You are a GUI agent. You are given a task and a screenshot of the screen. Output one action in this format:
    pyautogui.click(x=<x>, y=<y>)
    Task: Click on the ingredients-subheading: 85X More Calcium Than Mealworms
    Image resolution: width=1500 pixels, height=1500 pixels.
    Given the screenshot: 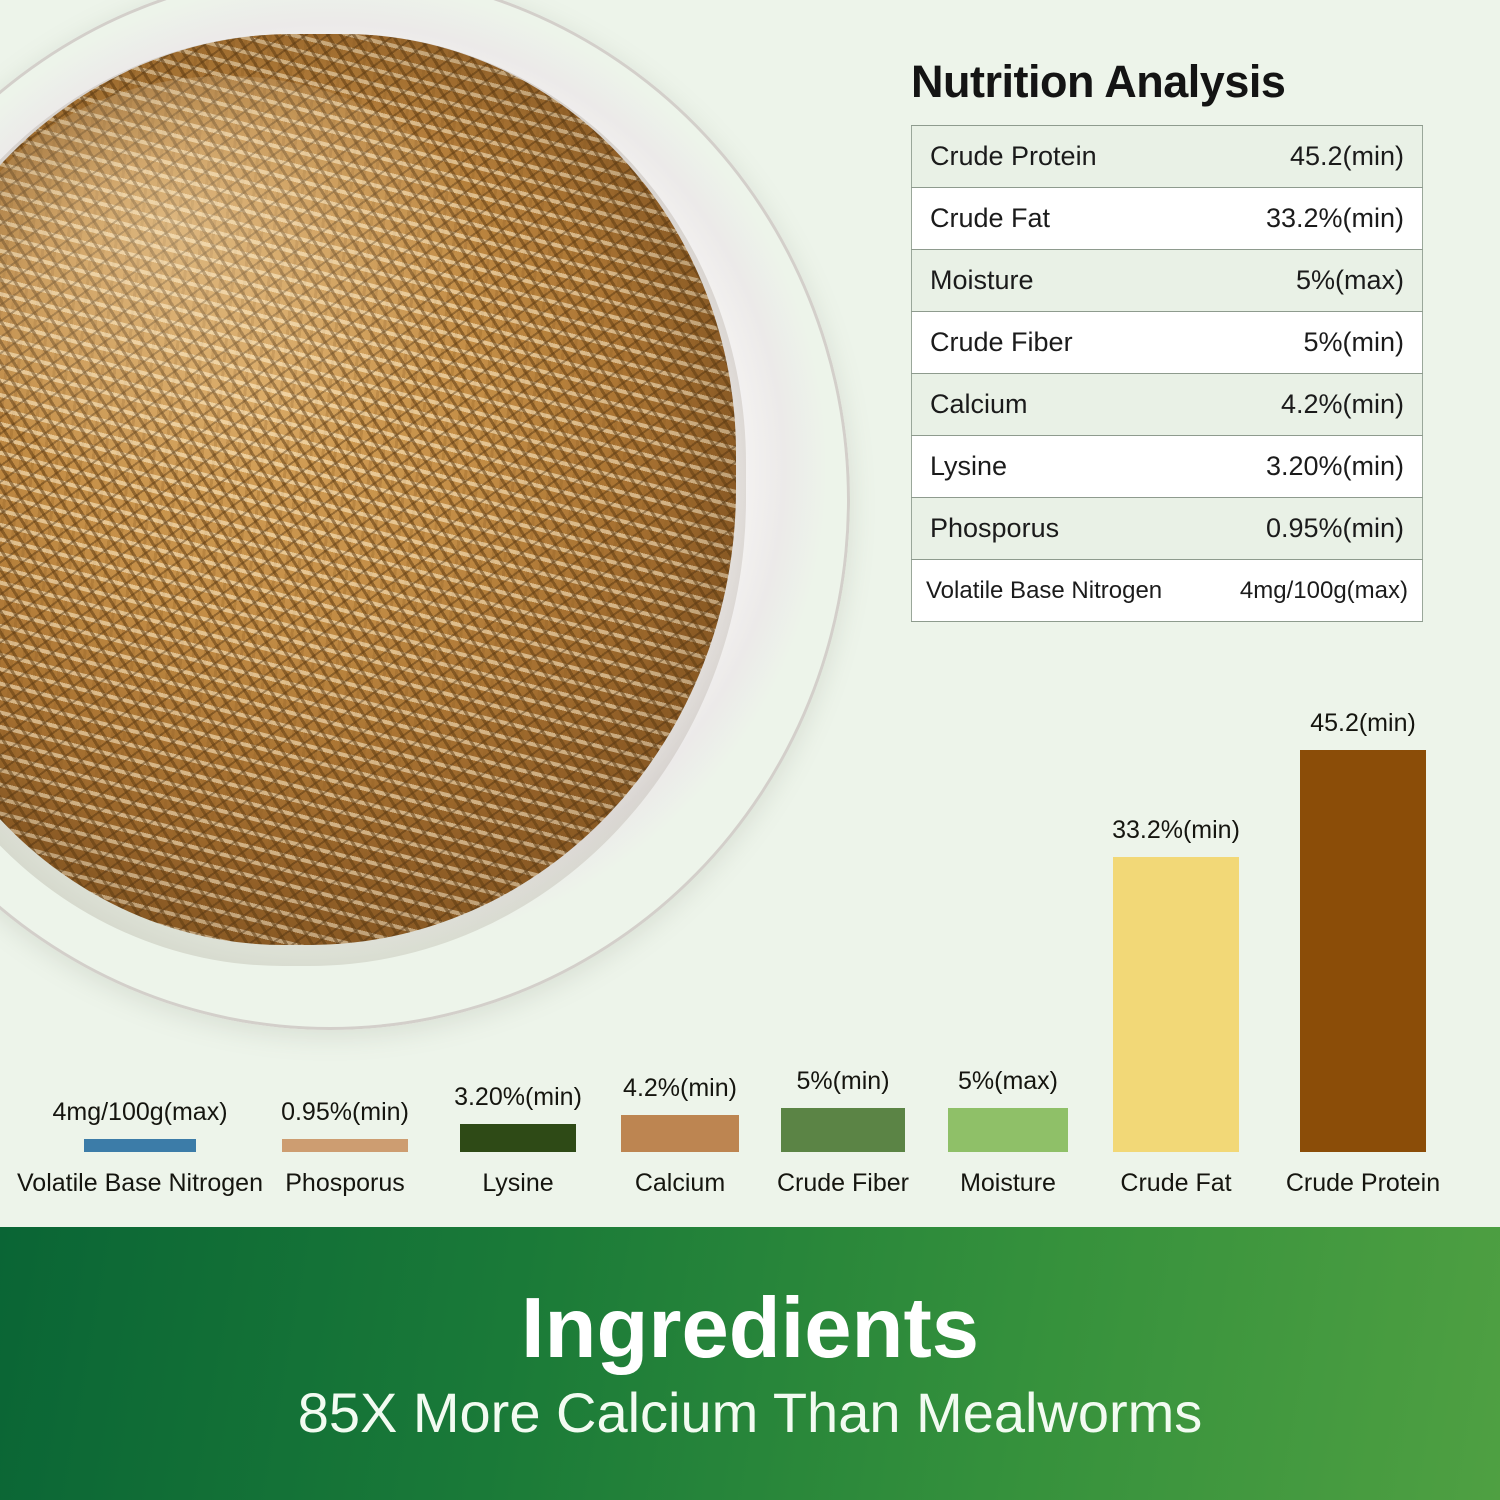 What is the action you would take?
    pyautogui.click(x=750, y=1412)
    